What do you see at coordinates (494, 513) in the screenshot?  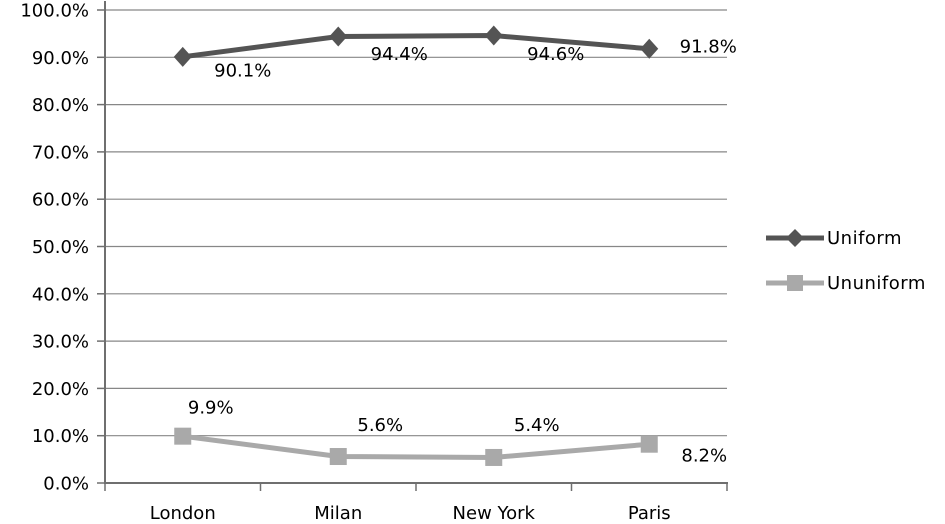 I see `x-axis-label: New York` at bounding box center [494, 513].